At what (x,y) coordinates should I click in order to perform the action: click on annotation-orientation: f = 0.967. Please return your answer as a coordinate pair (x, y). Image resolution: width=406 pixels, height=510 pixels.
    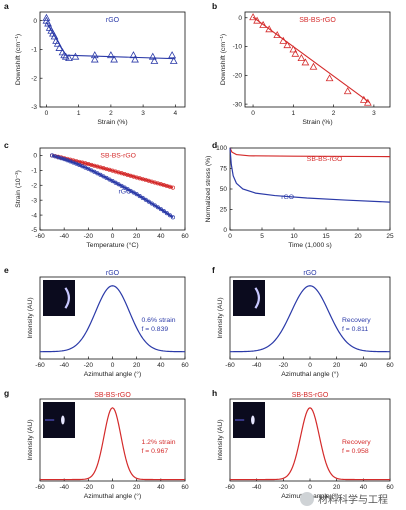
    Looking at the image, I should click on (155, 451).